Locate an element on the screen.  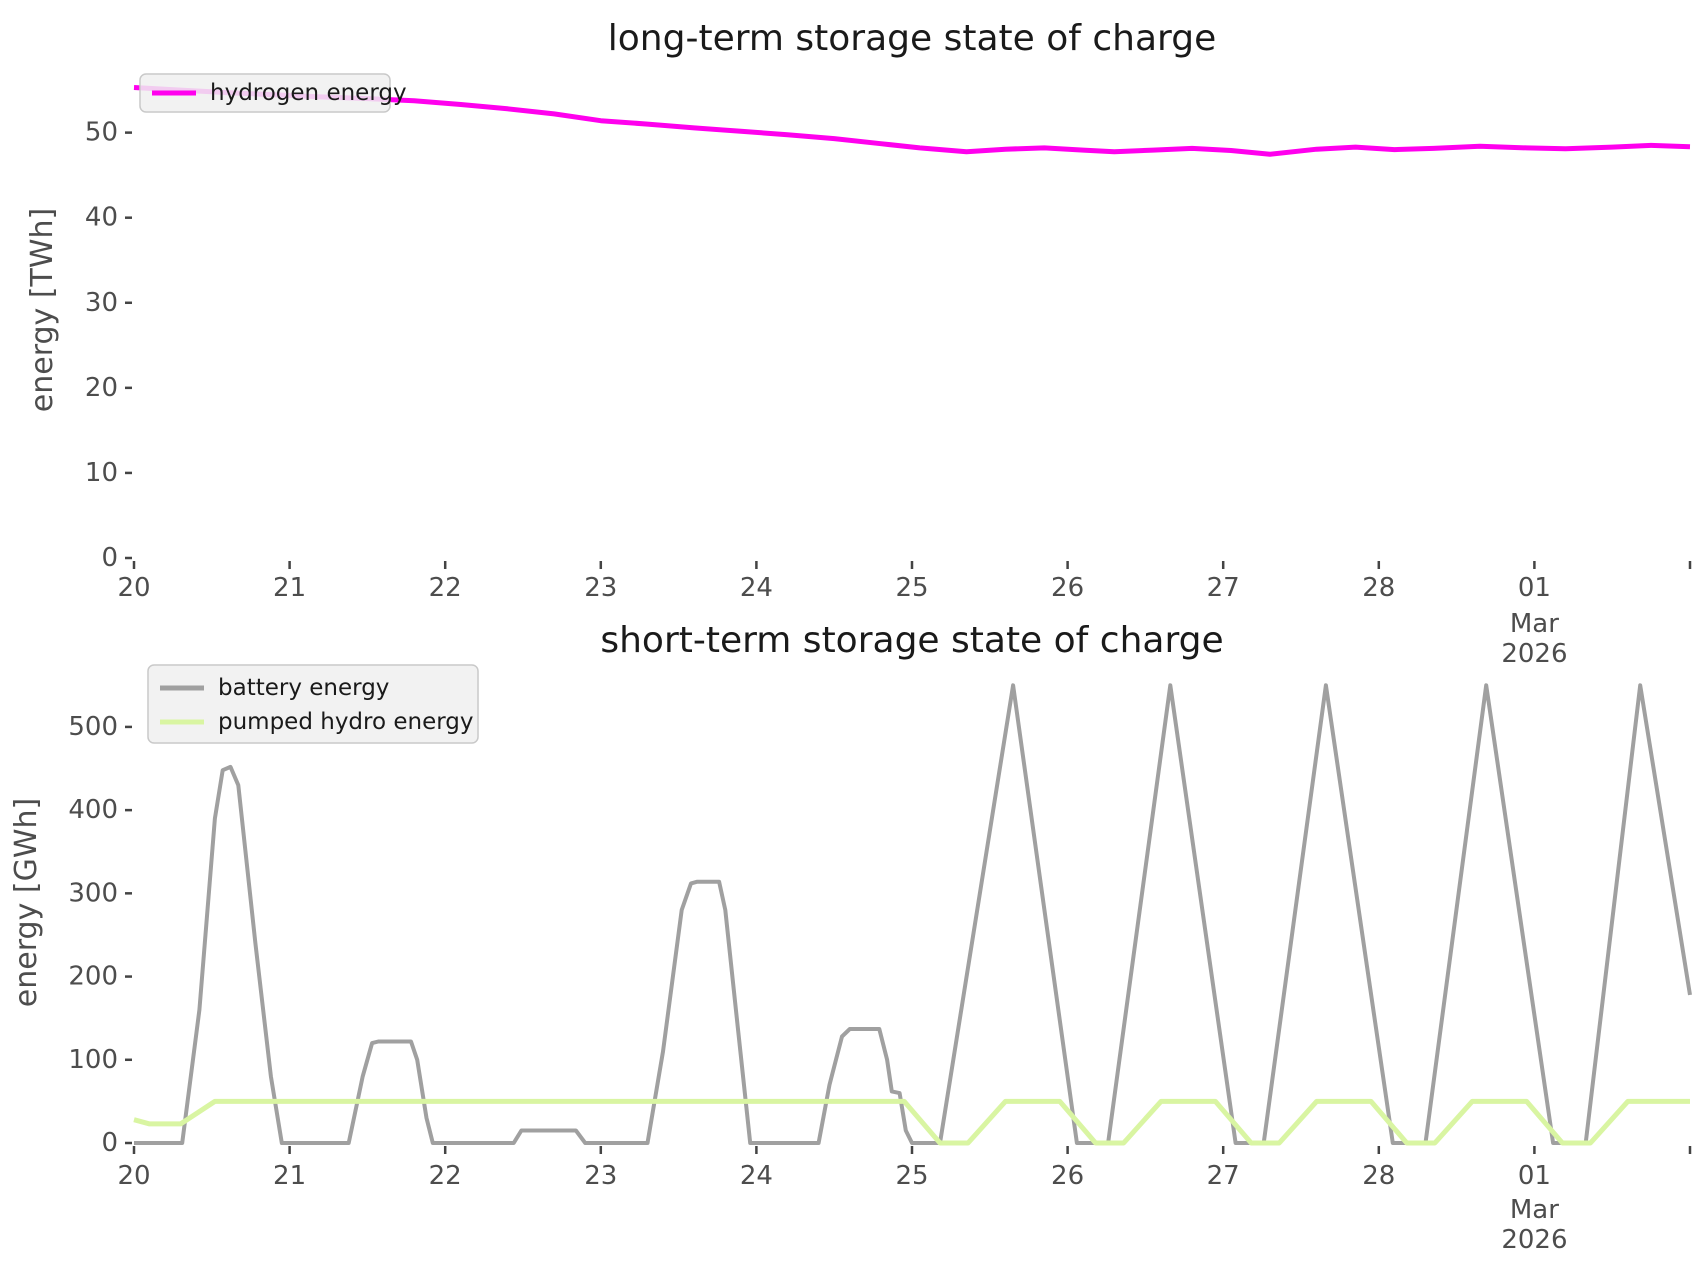
y-tick-label: 200 is located at coordinates (93, 977).